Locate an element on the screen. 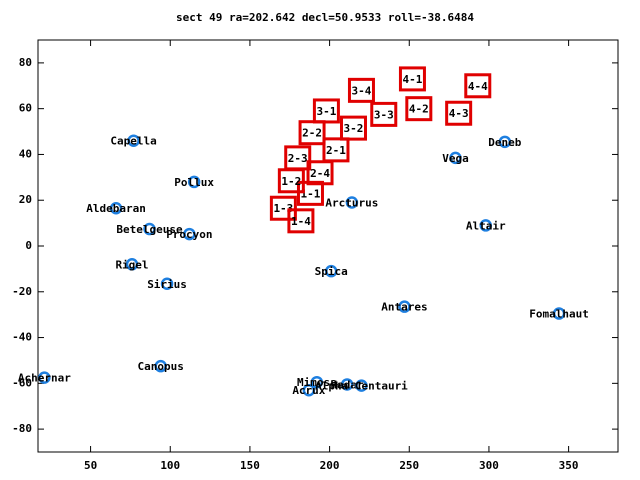  point-label: 2-1 is located at coordinates (336, 150).